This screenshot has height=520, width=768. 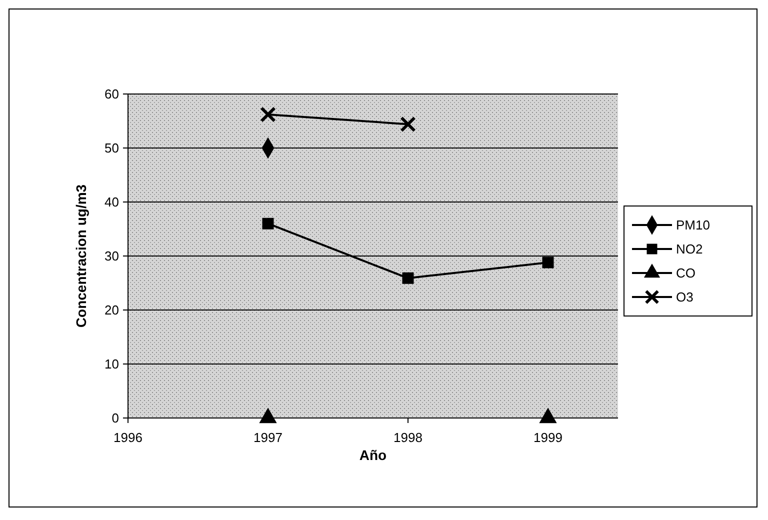 I want to click on x-tick-label: 1996, so click(x=128, y=437).